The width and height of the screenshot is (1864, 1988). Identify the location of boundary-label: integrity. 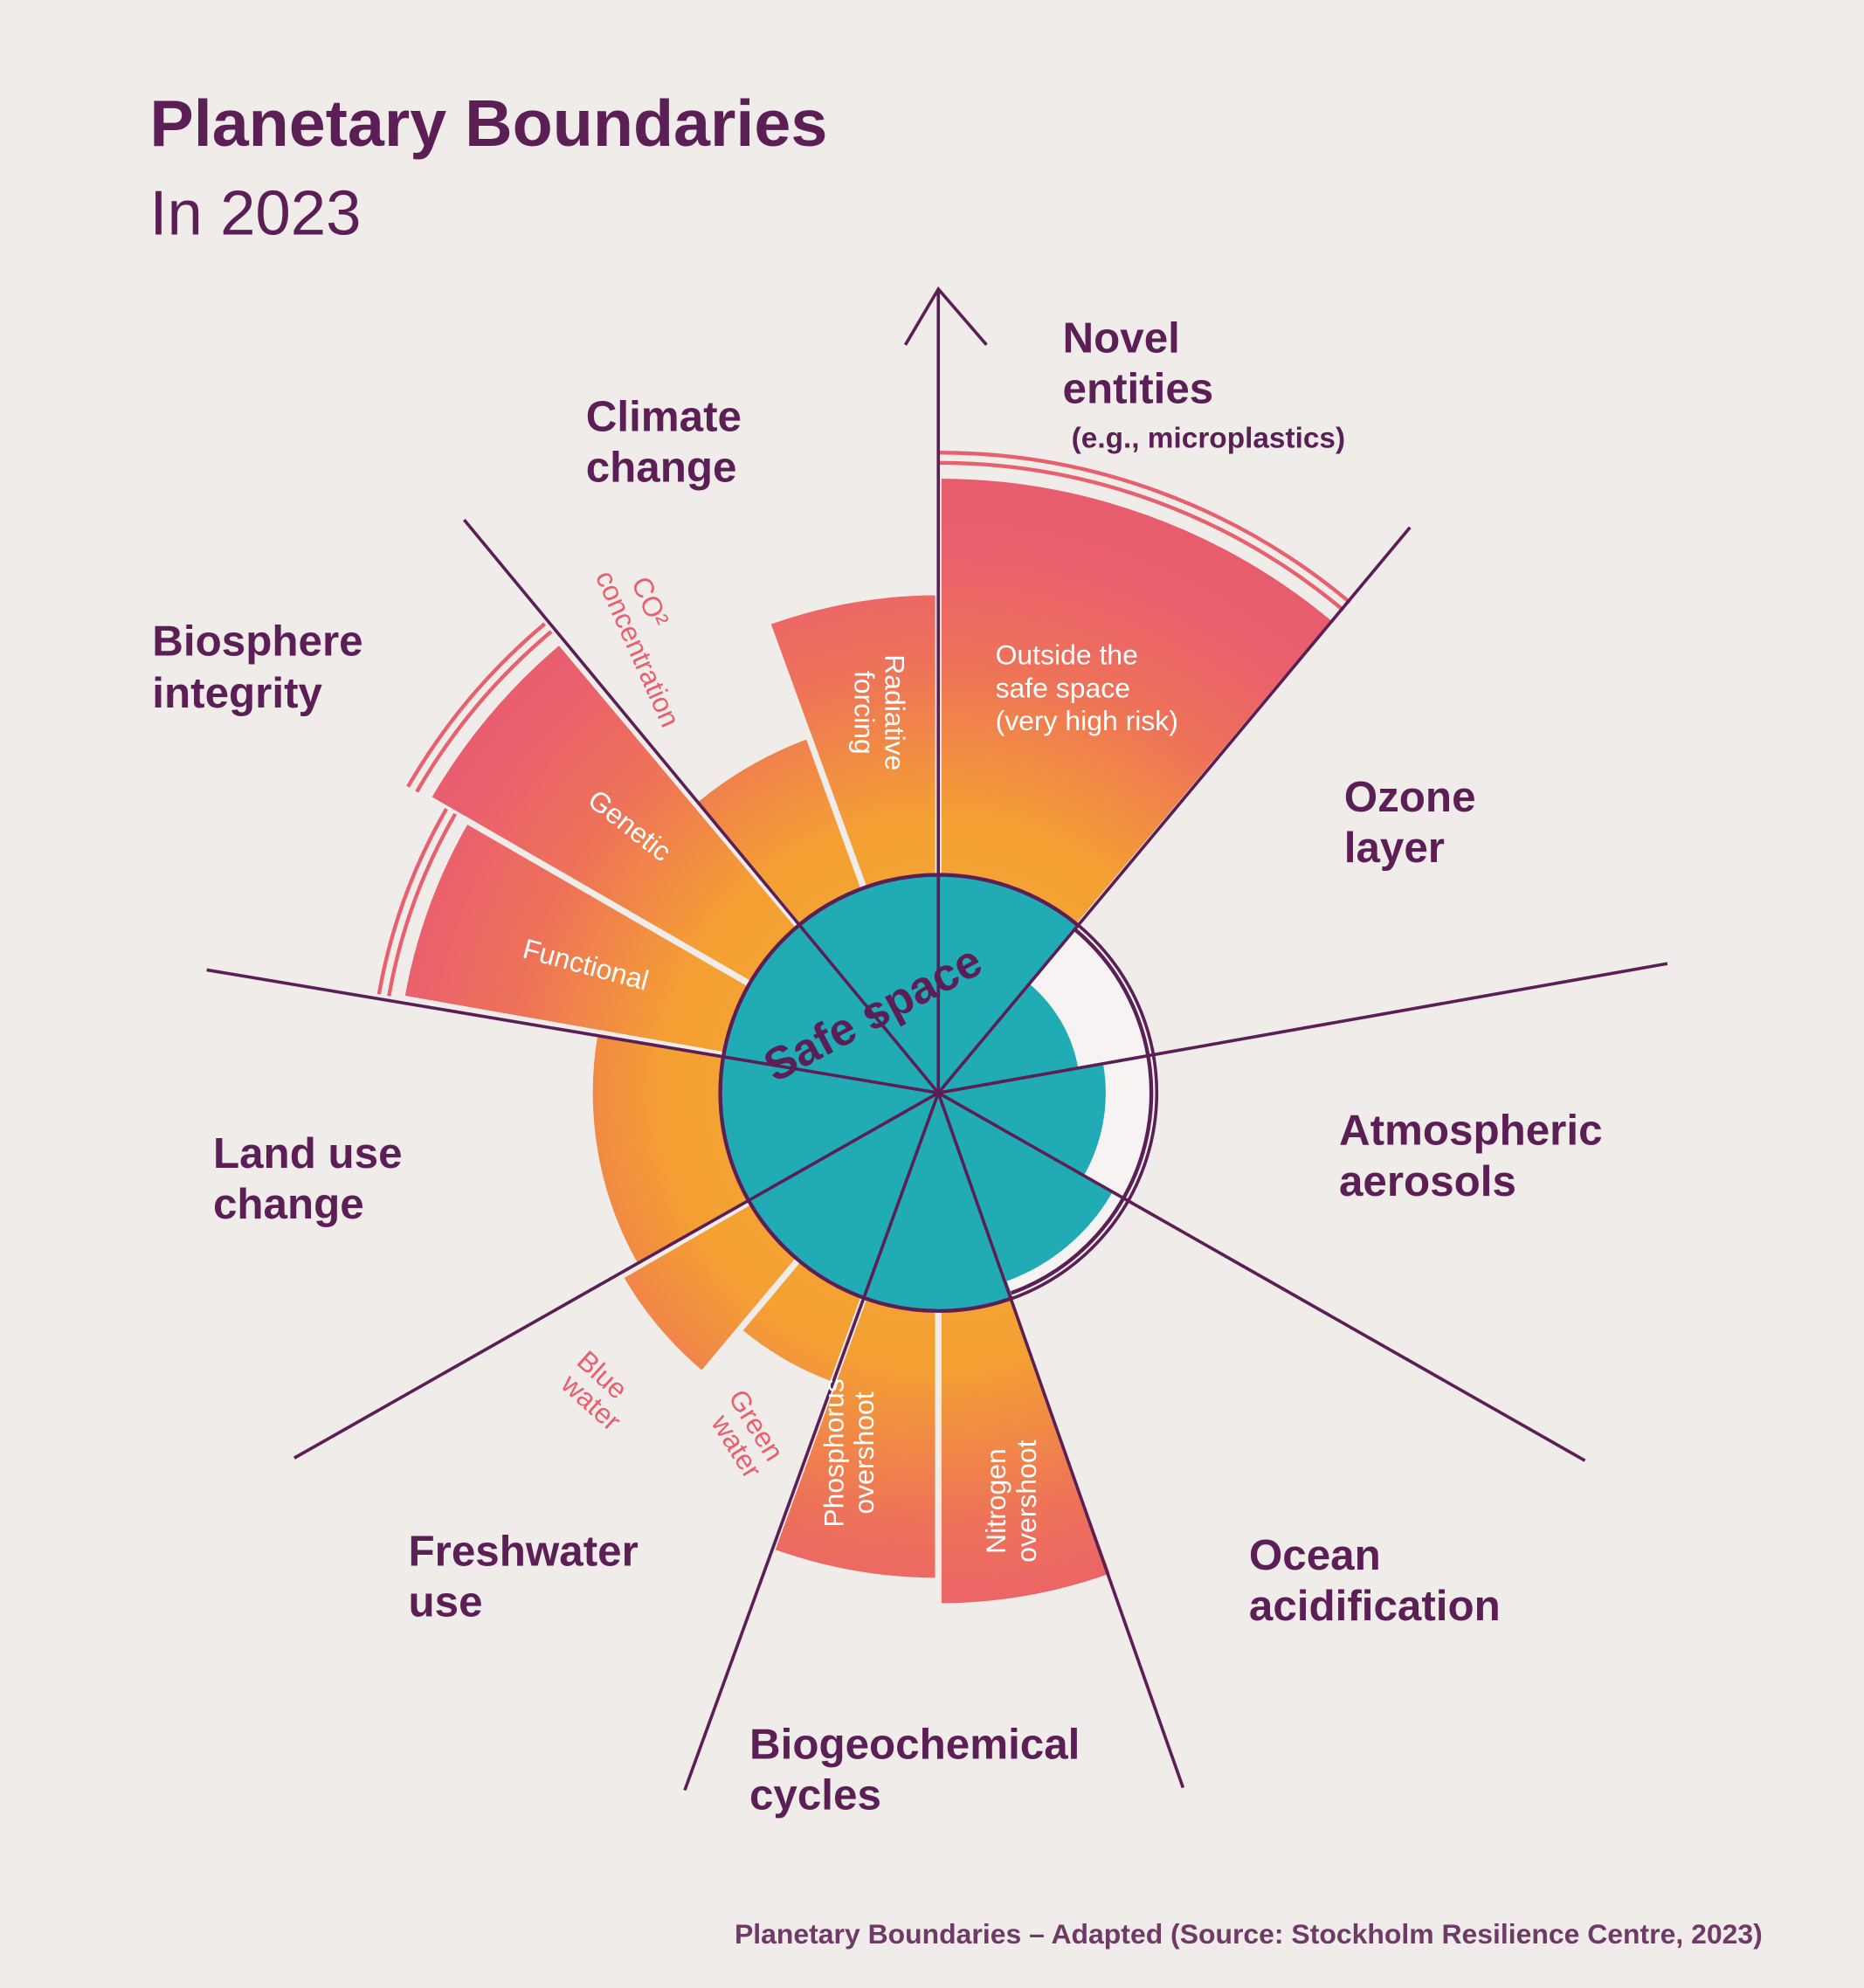
(237, 693).